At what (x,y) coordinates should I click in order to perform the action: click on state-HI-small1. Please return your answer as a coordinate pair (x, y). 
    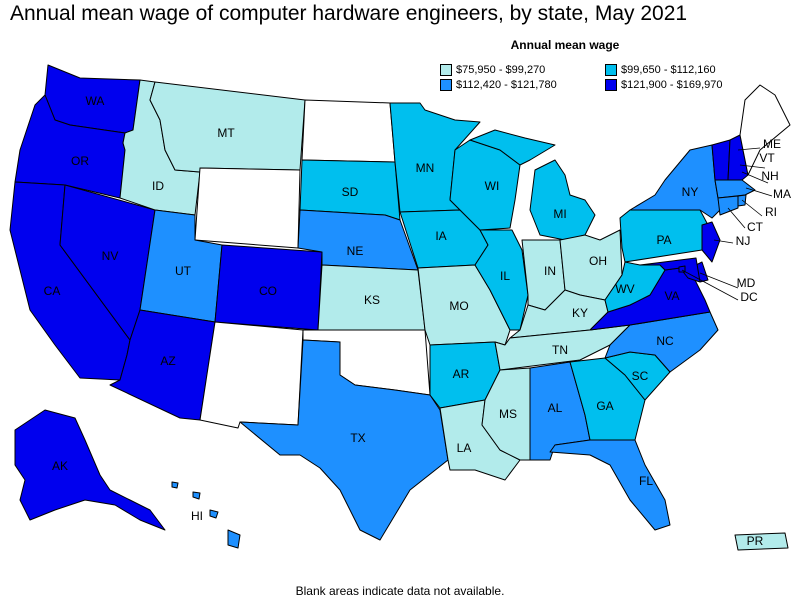
    Looking at the image, I should click on (214, 514).